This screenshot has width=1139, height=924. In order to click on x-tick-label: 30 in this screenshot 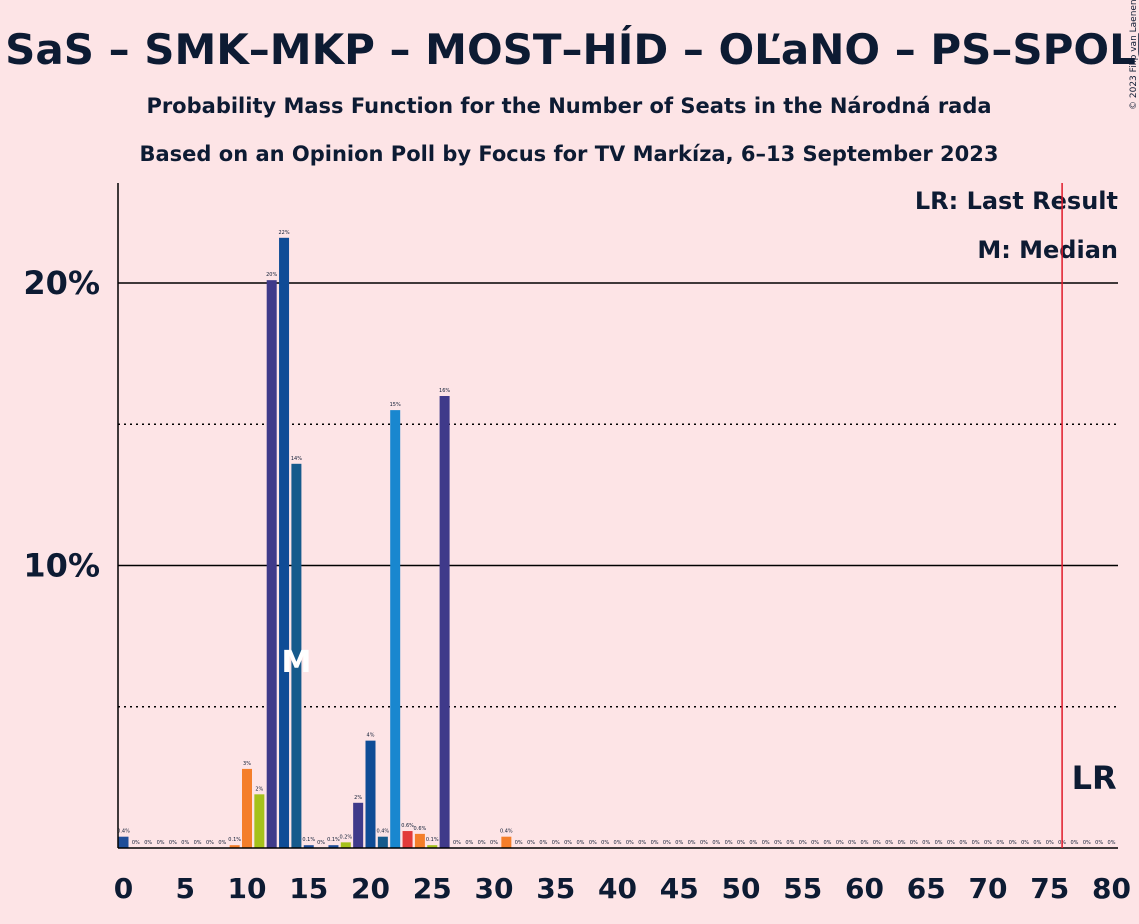, I will do `click(494, 888)`.